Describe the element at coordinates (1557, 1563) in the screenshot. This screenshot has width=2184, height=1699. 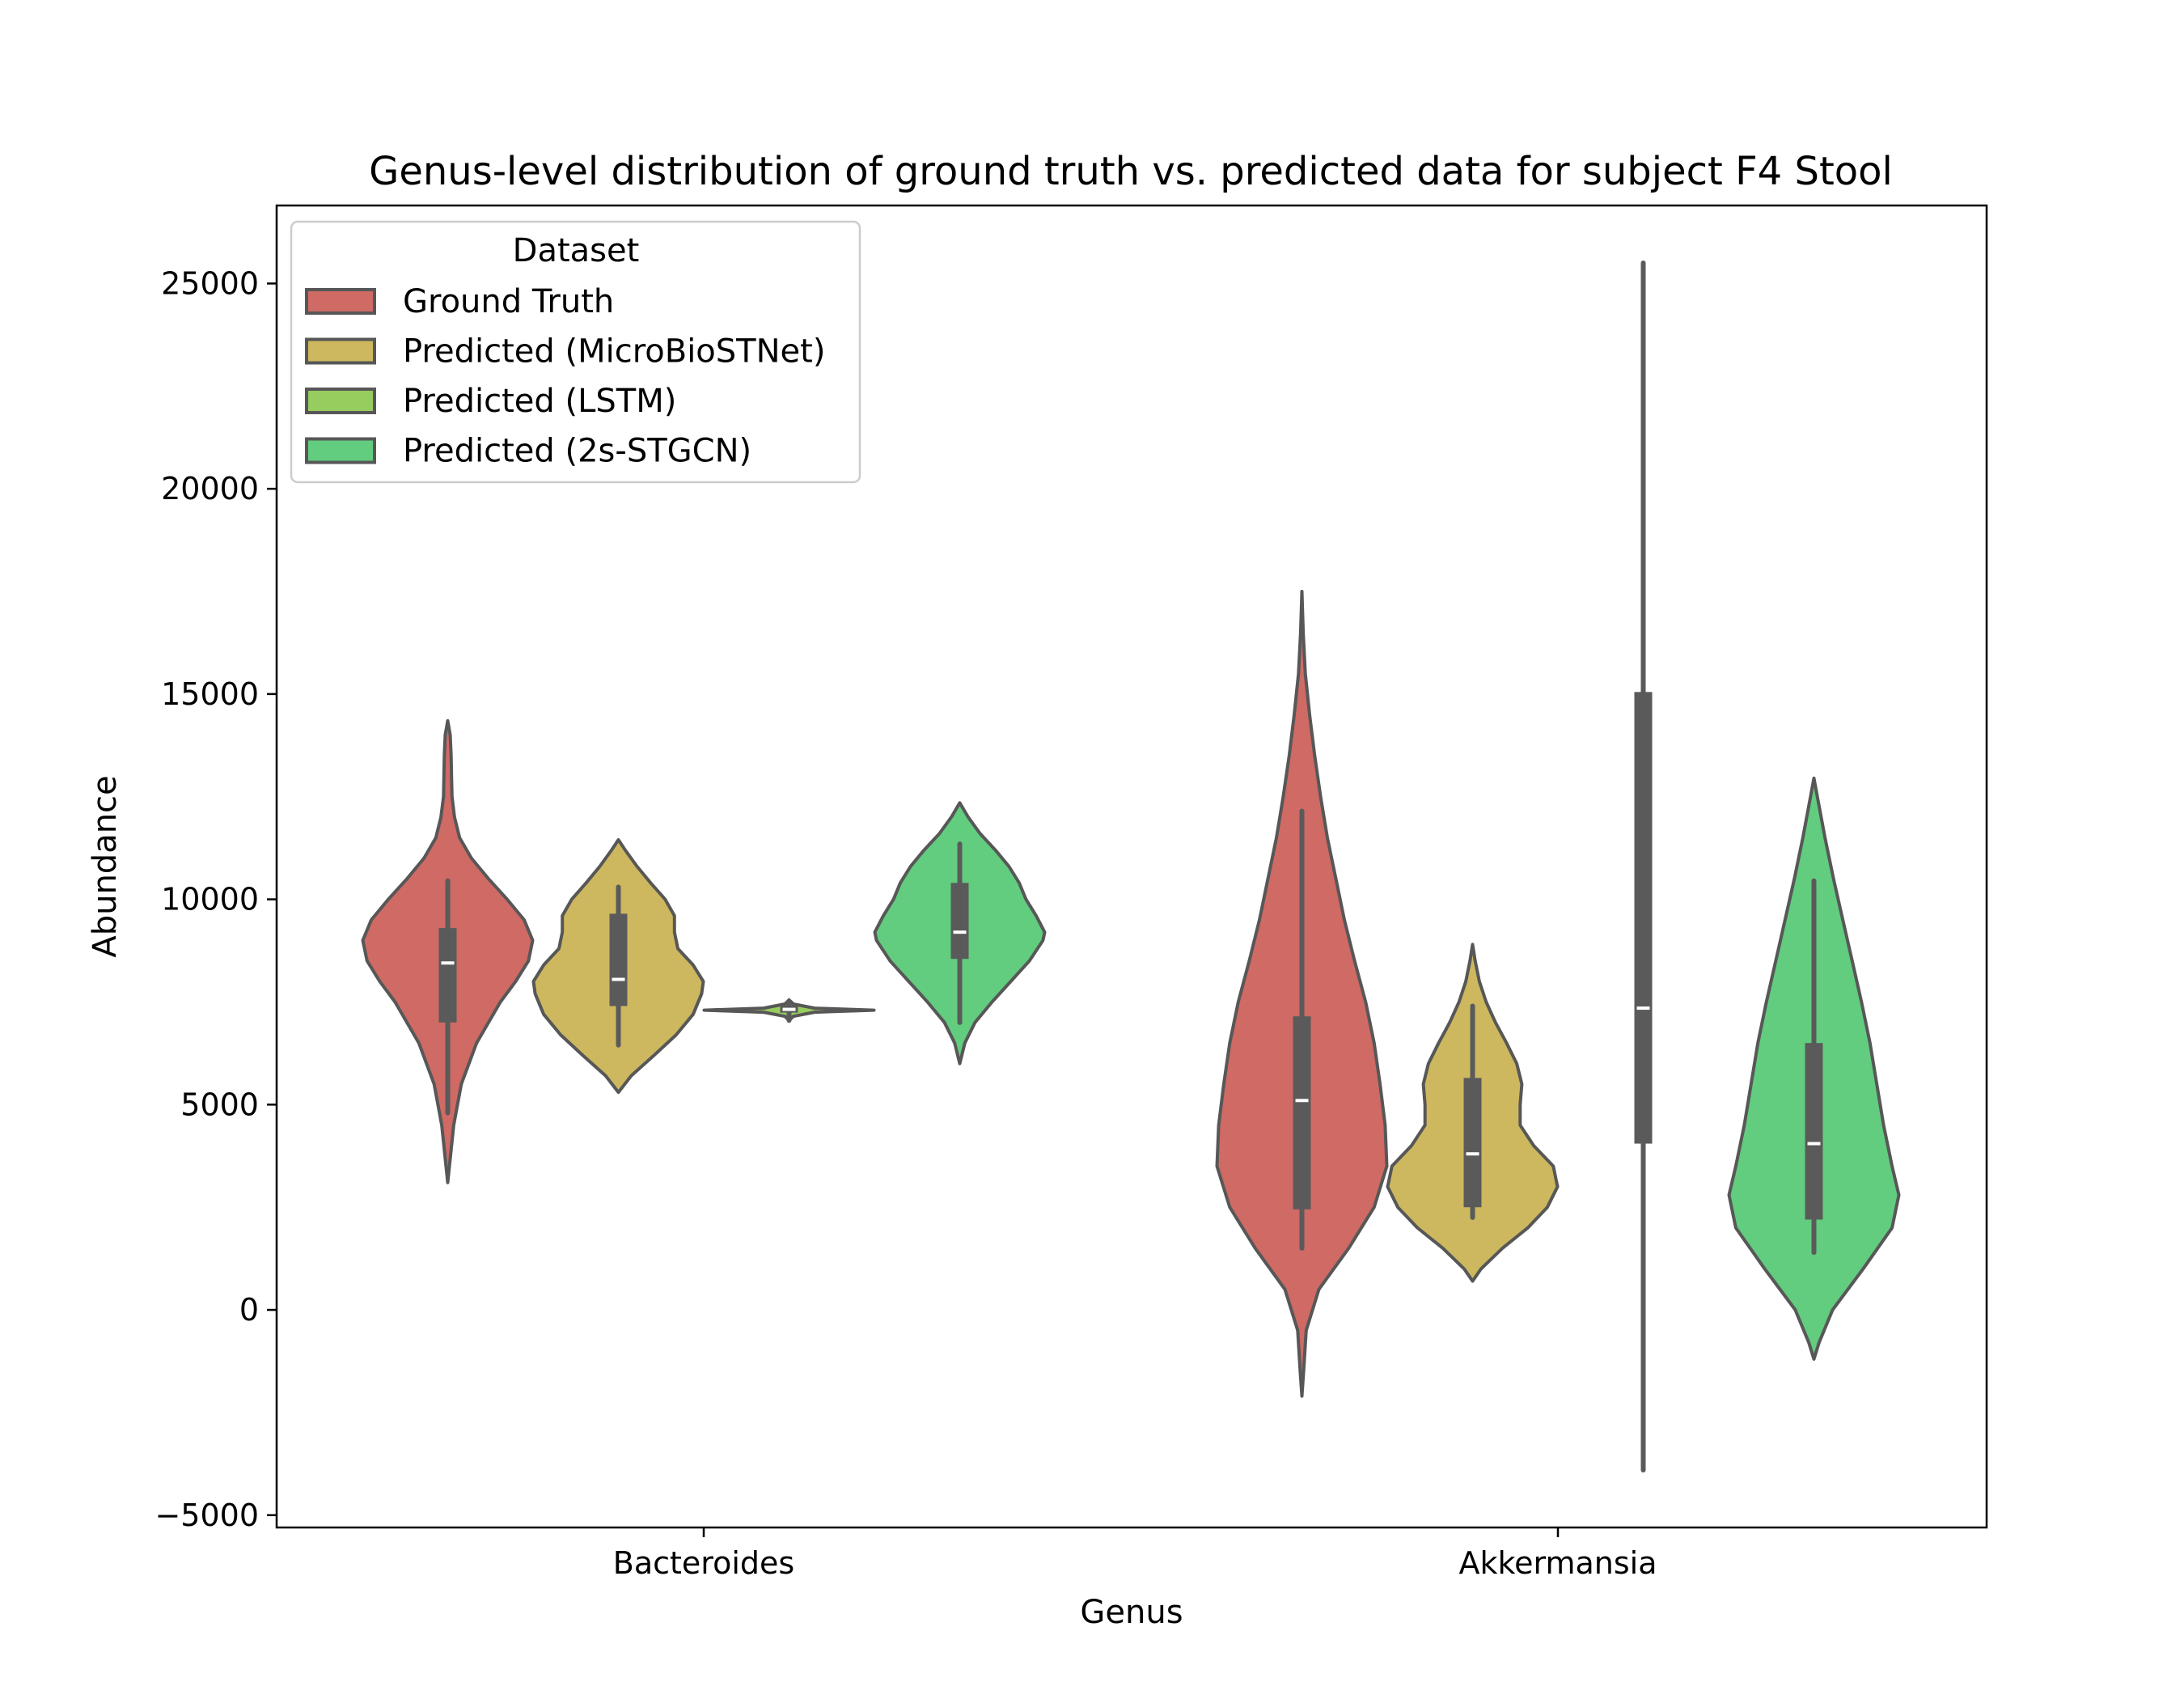
I see `x-tick-label: Akkermansia` at that location.